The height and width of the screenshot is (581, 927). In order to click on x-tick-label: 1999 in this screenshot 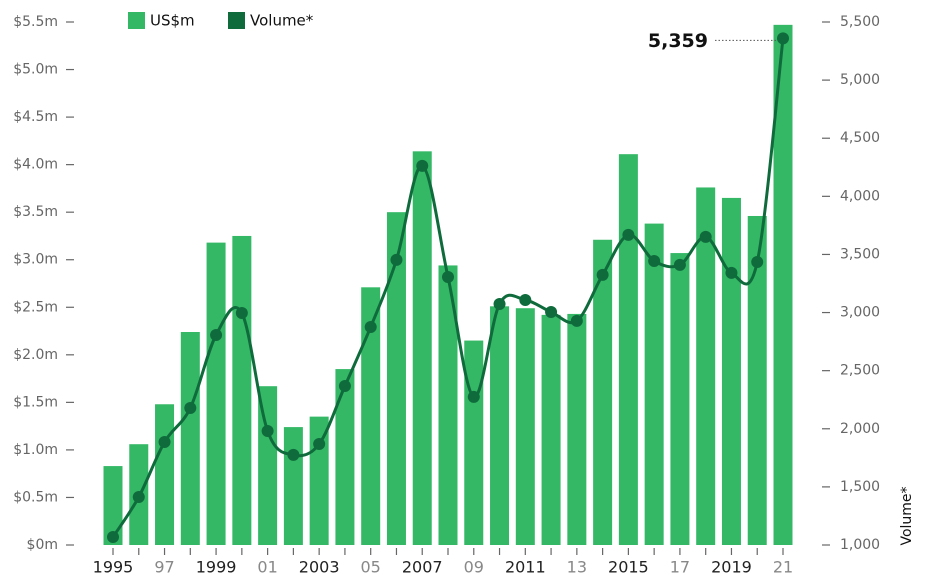, I will do `click(216, 567)`.